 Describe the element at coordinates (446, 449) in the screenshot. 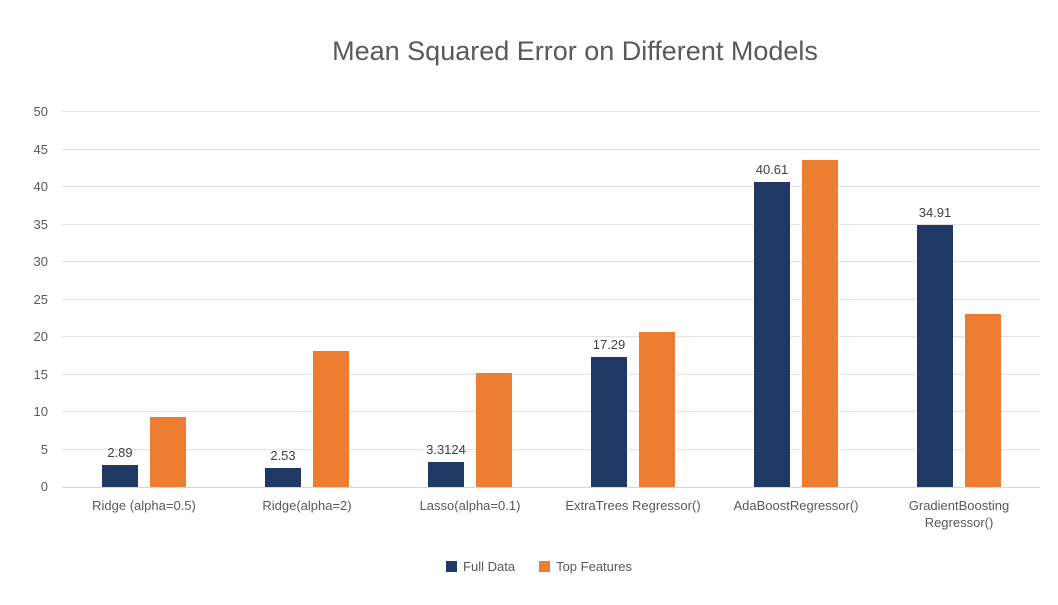

I see `data-label-3: 3.3124` at that location.